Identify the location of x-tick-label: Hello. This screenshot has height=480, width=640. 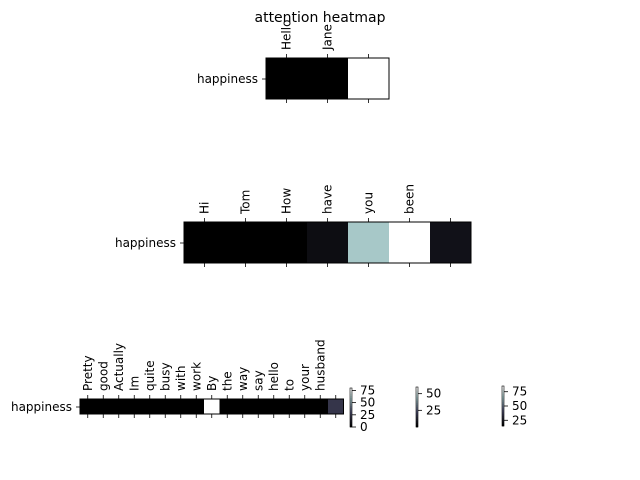
(287, 35).